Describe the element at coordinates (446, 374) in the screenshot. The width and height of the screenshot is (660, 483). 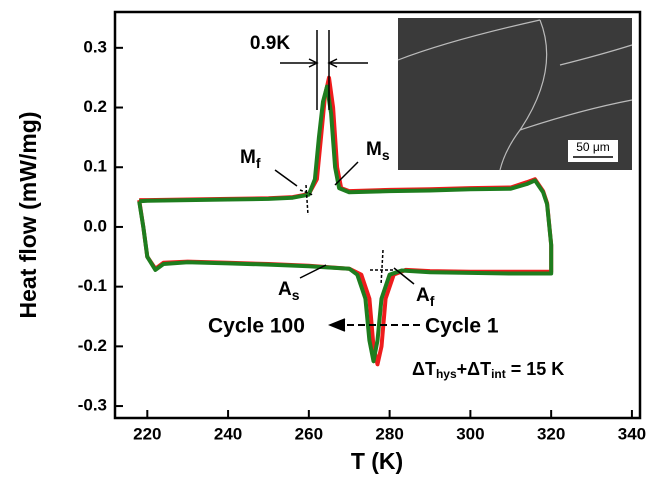
I see `label-sub: hys` at that location.